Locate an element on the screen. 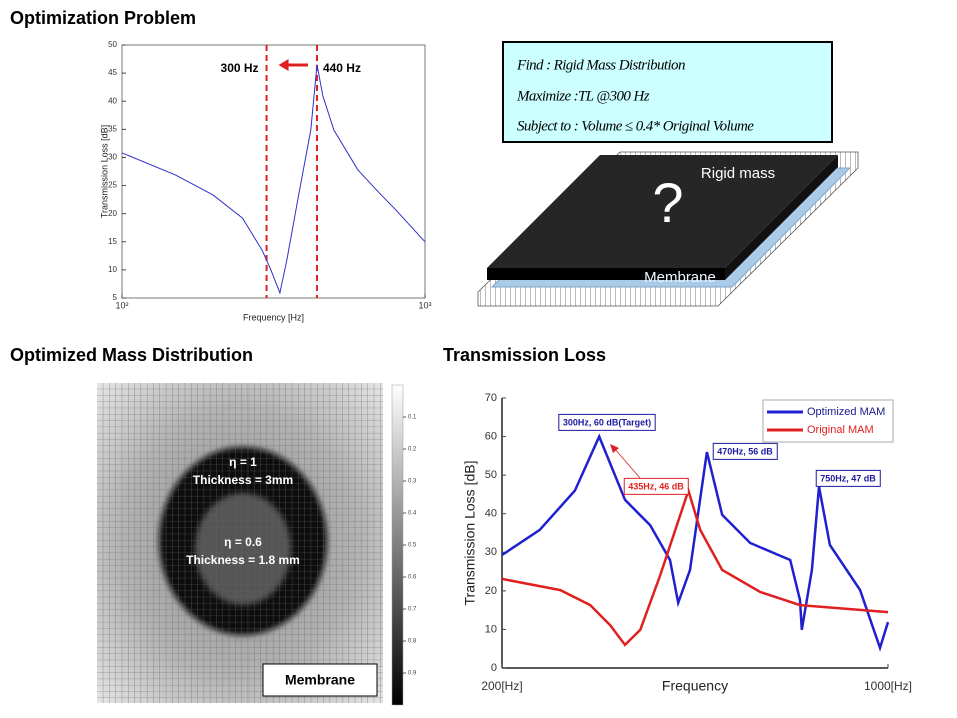  x-axis-label: Frequency [Hz] is located at coordinates (273, 317).